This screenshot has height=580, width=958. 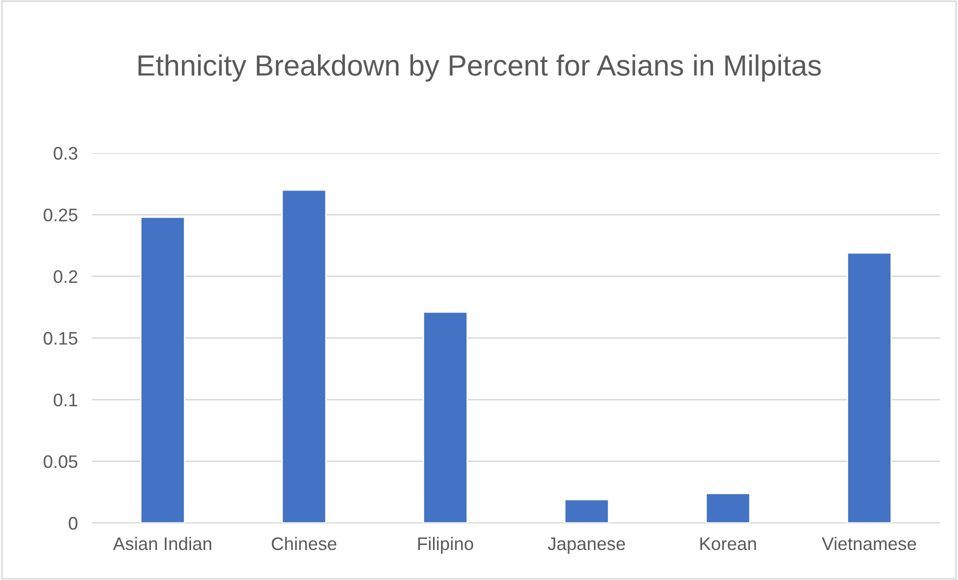 I want to click on y-tick-label: 0.2, so click(x=66, y=277).